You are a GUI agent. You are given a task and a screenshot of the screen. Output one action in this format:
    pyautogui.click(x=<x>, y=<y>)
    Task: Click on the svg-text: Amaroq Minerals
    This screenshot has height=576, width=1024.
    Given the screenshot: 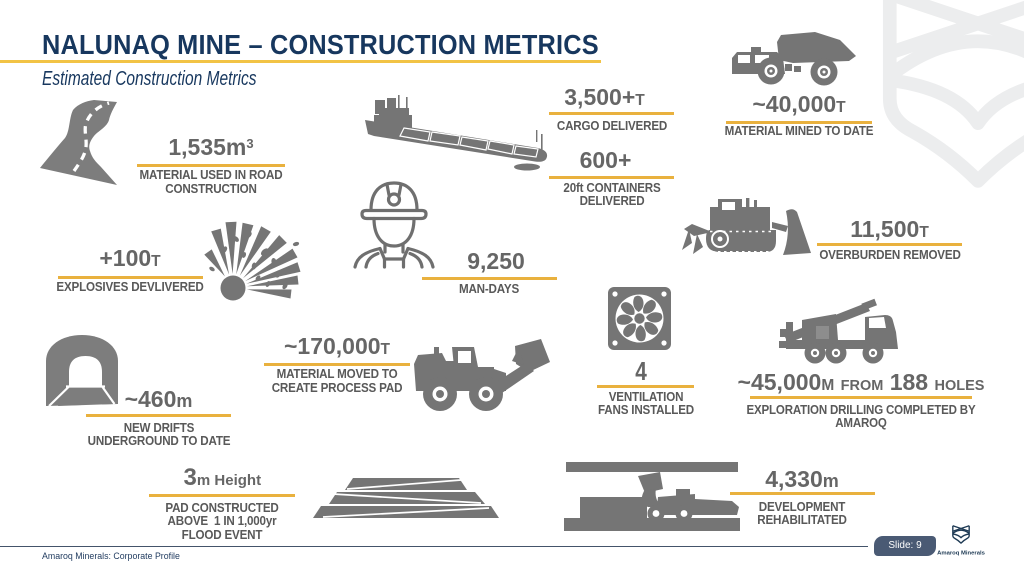 What is the action you would take?
    pyautogui.click(x=961, y=554)
    